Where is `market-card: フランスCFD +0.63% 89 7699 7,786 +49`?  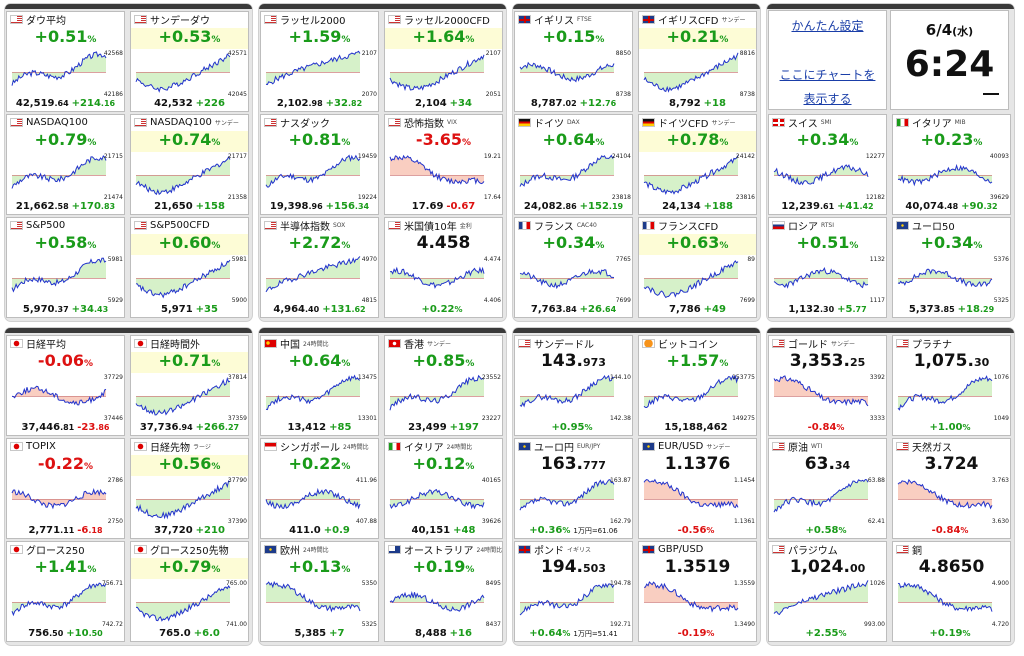 market-card: フランスCFD +0.63% 89 7699 7,786 +49 is located at coordinates (697, 267).